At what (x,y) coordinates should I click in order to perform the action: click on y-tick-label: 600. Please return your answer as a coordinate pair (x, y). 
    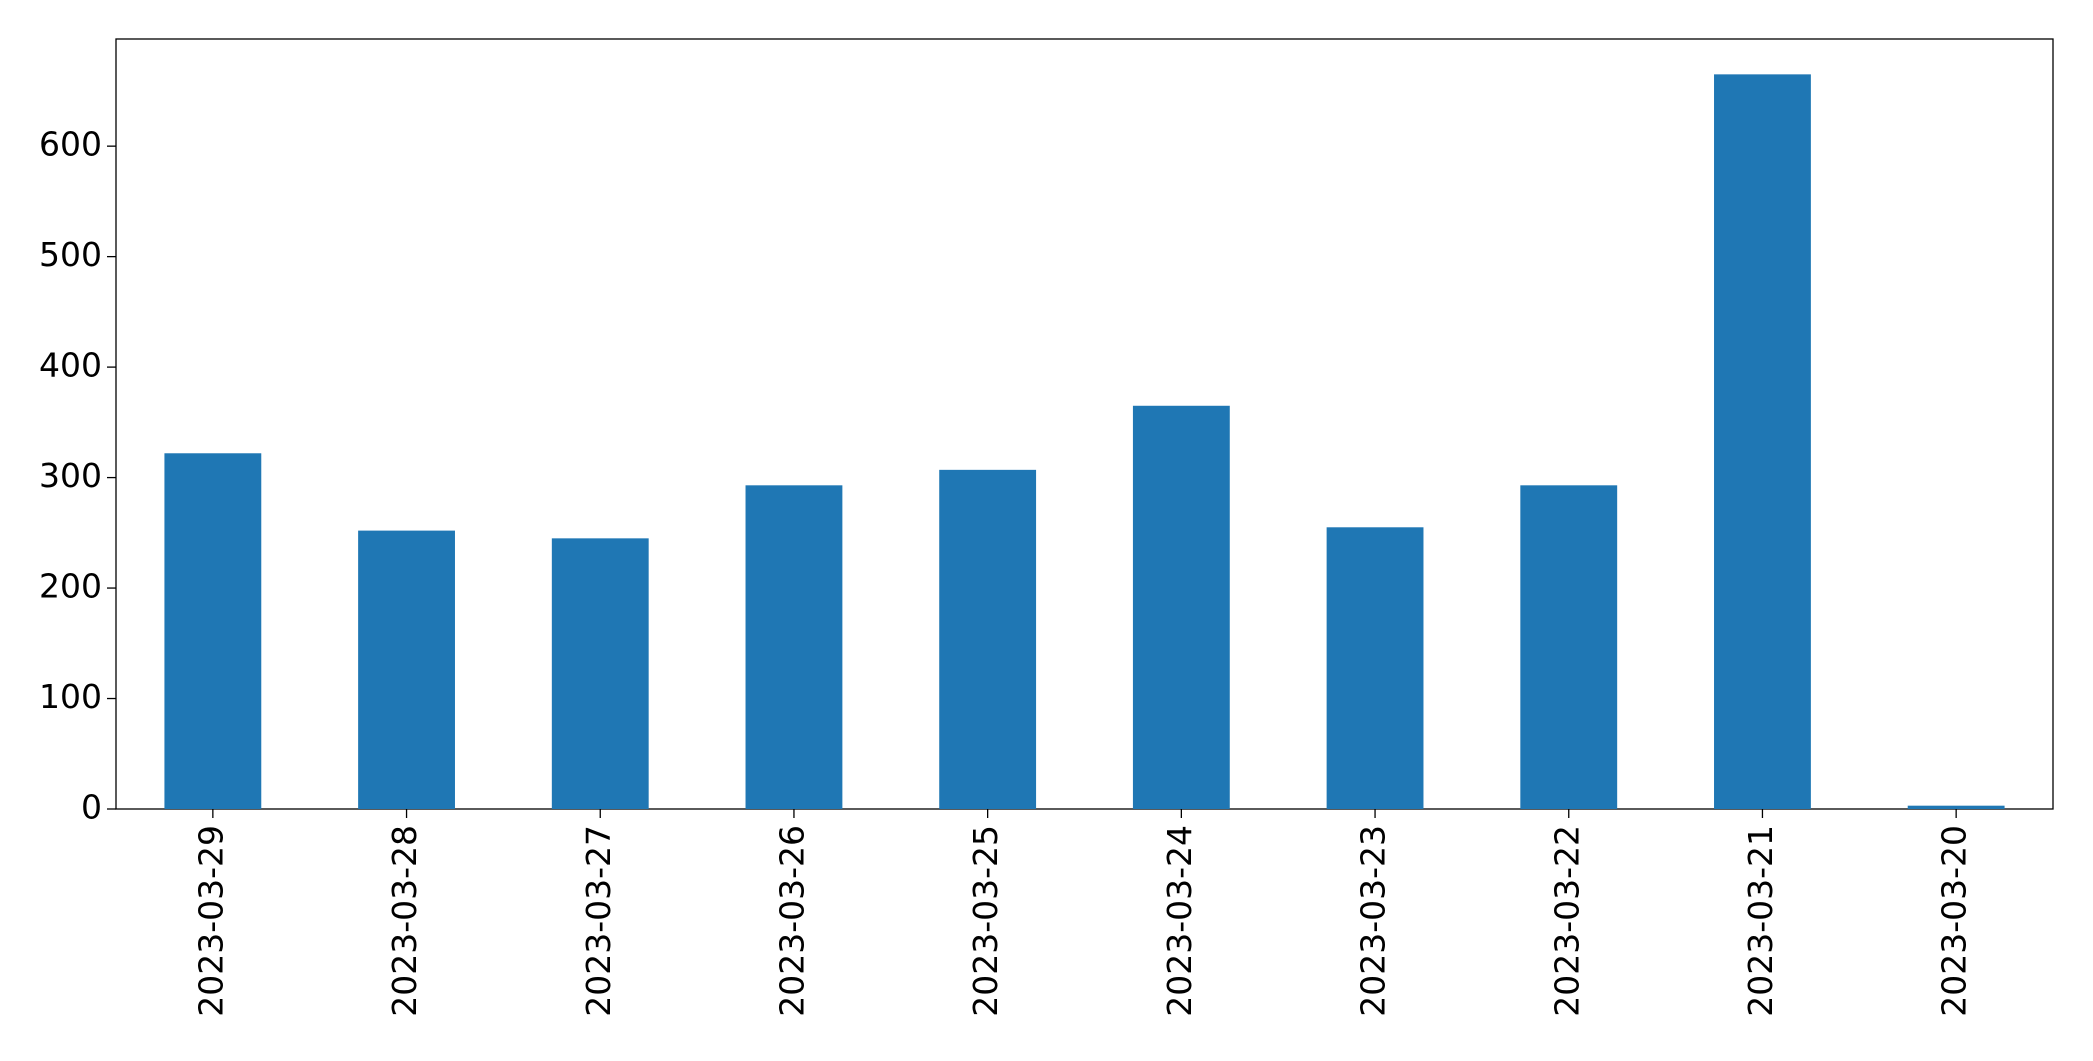
    Looking at the image, I should click on (70, 144).